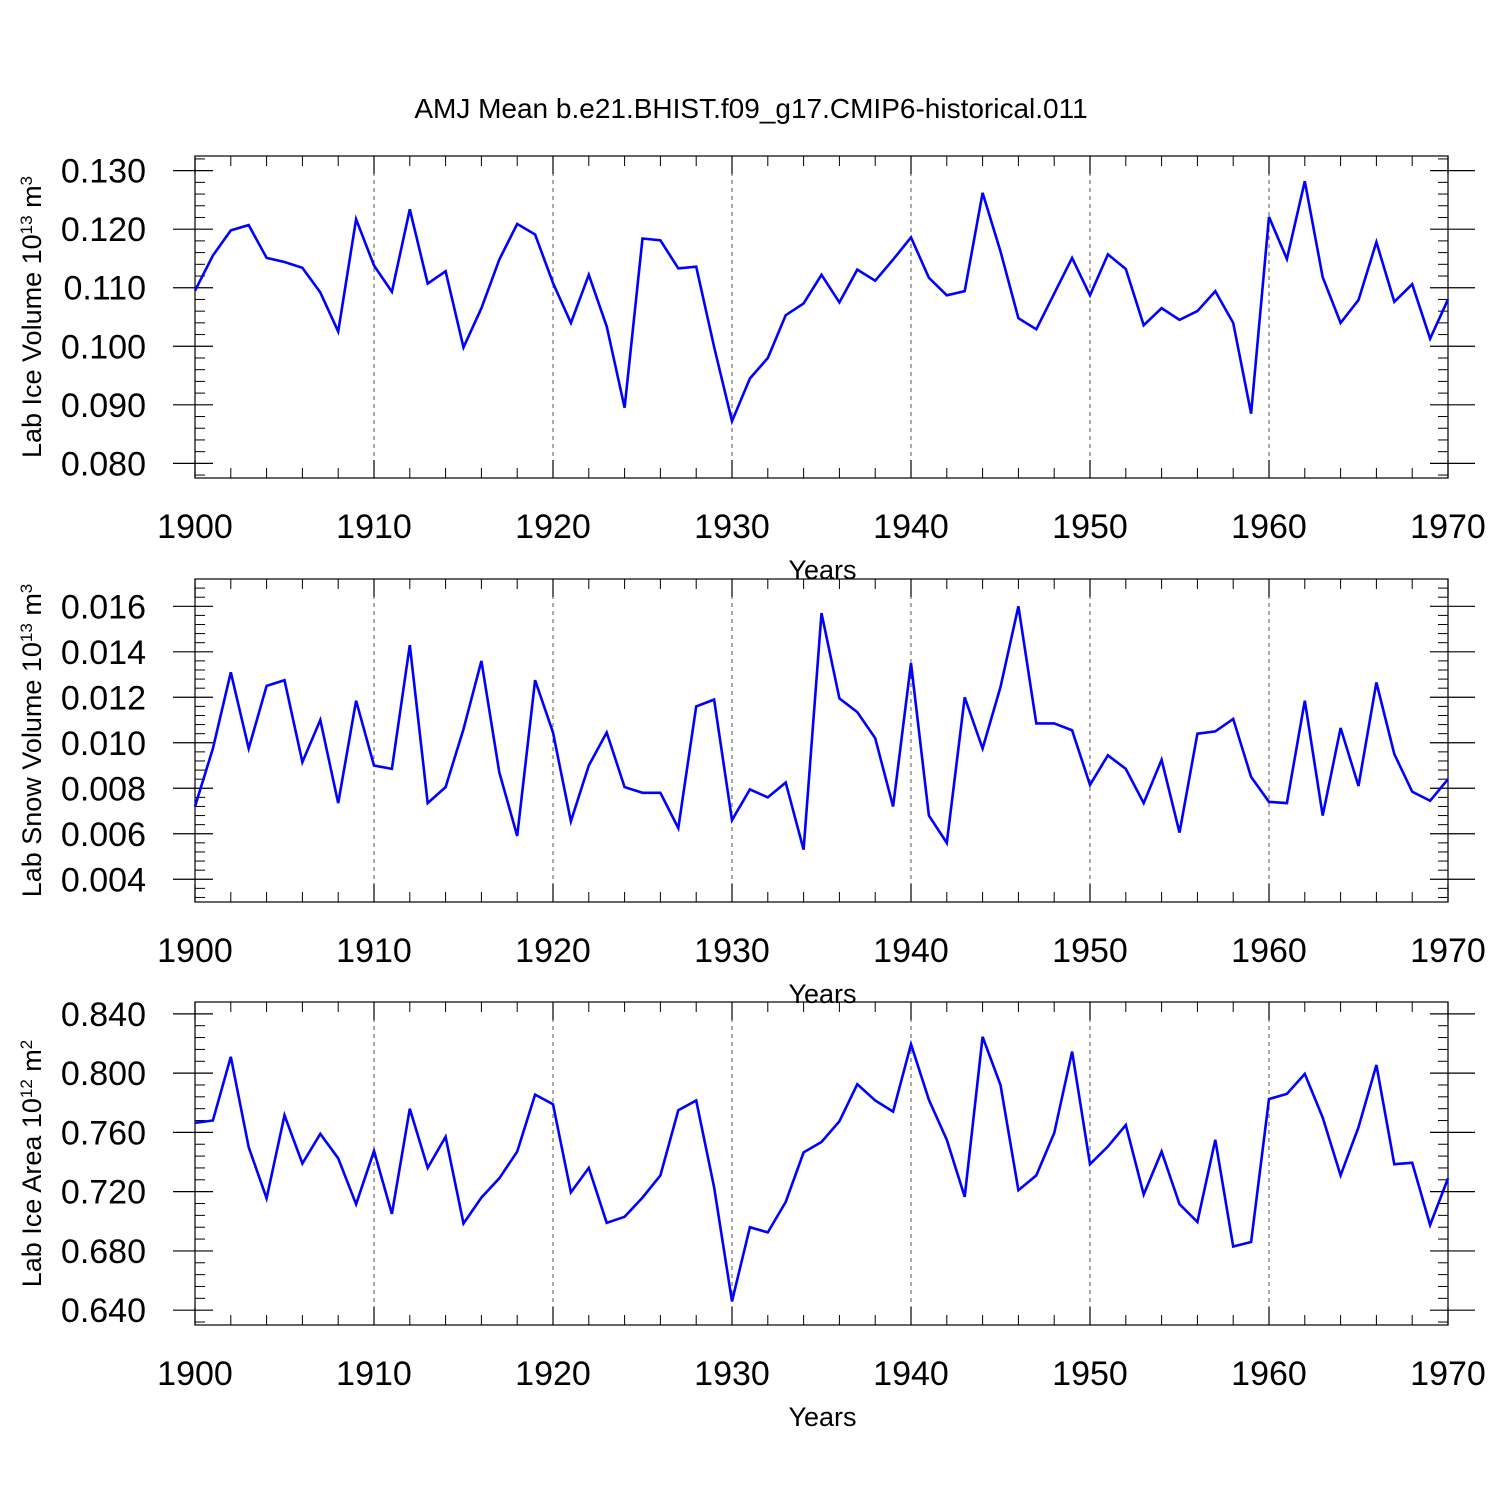 This screenshot has height=1500, width=1500. What do you see at coordinates (103, 464) in the screenshot?
I see `y-tick-label: 0.080` at bounding box center [103, 464].